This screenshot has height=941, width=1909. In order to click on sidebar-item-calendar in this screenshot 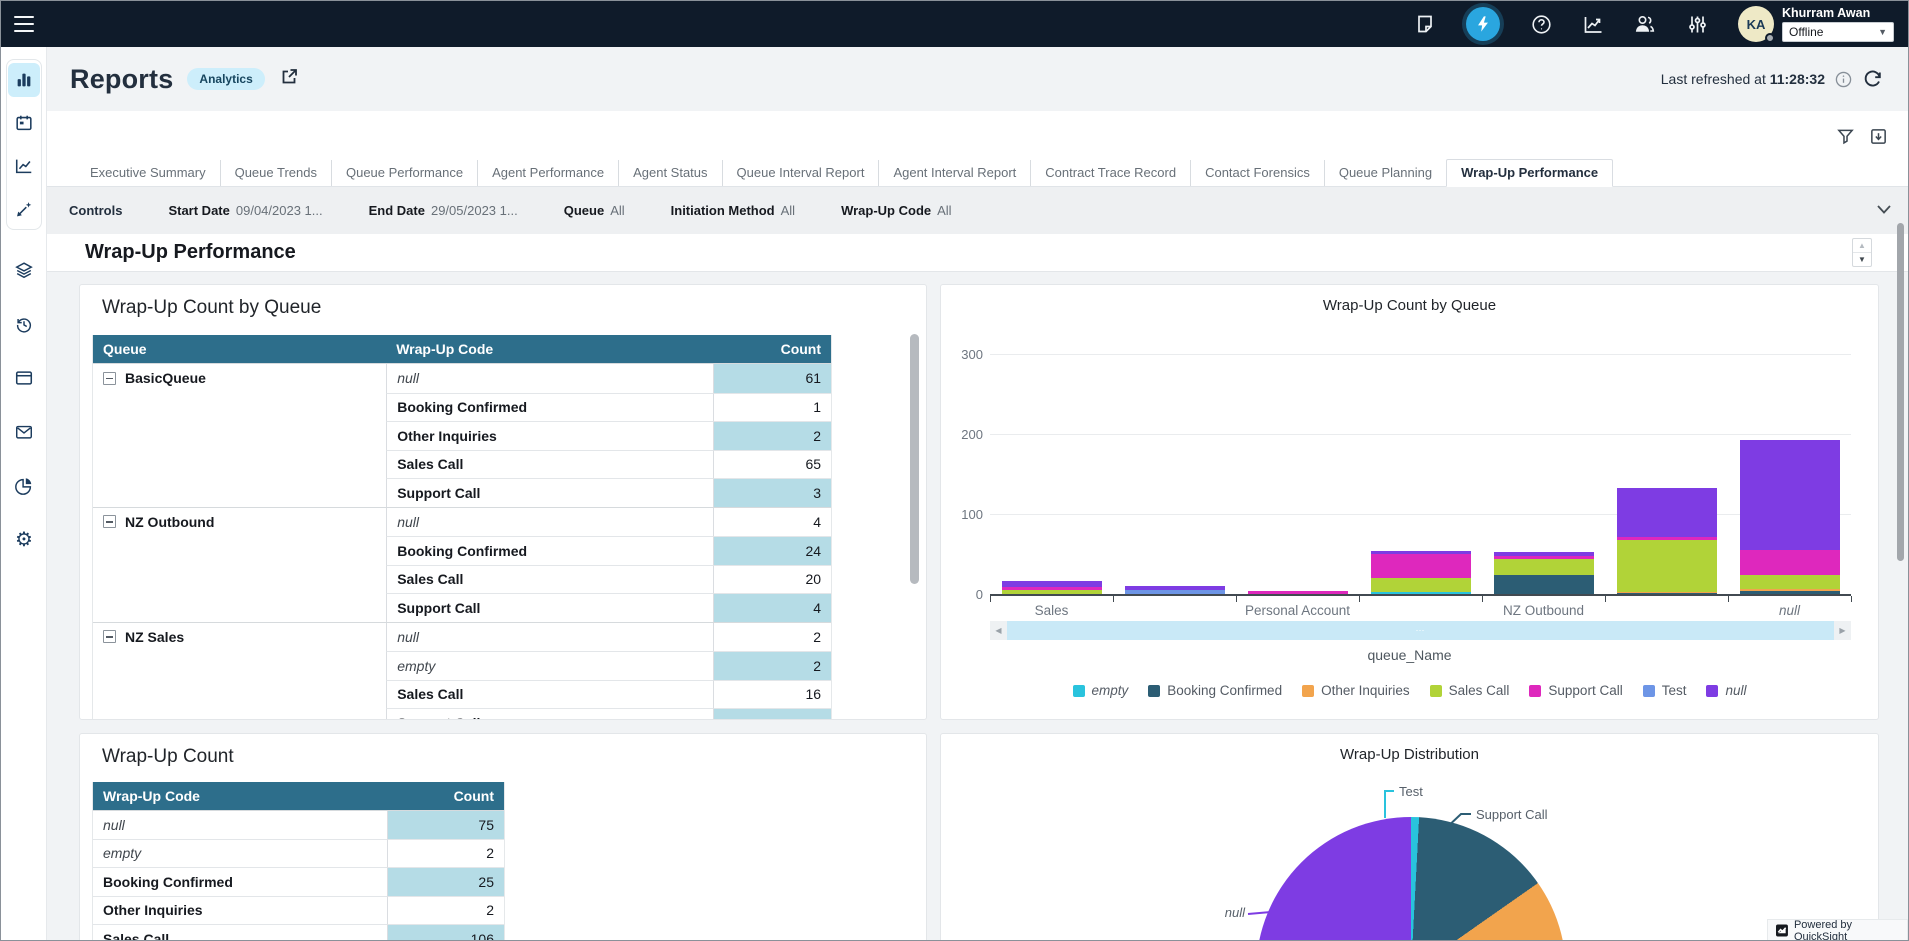, I will do `click(24, 123)`.